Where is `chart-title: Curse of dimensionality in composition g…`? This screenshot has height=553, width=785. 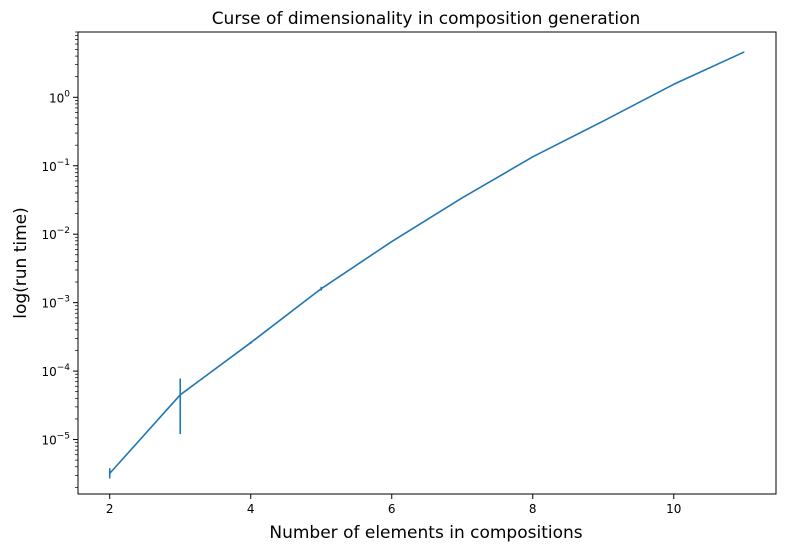
chart-title: Curse of dimensionality in composition g… is located at coordinates (426, 19).